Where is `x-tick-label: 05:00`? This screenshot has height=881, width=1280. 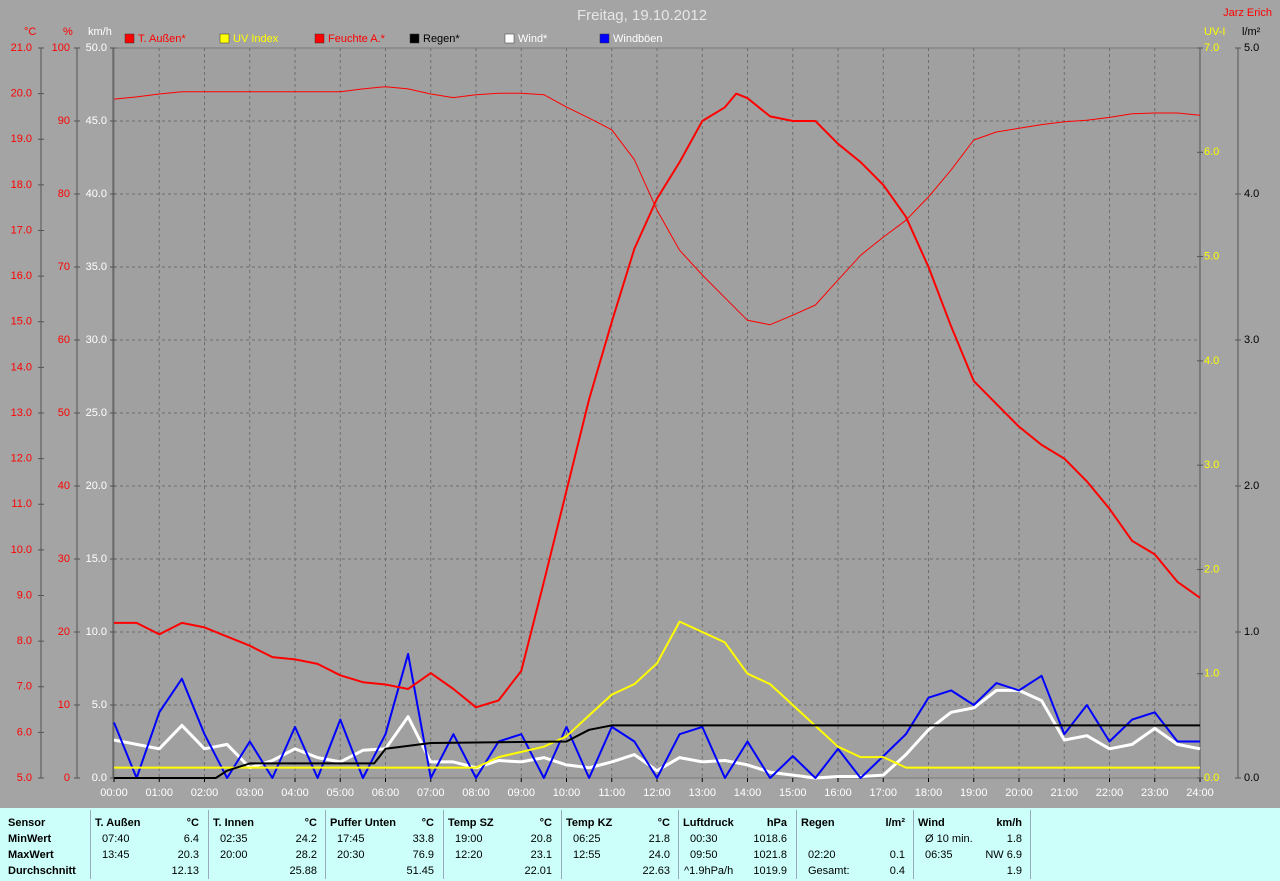 x-tick-label: 05:00 is located at coordinates (340, 793).